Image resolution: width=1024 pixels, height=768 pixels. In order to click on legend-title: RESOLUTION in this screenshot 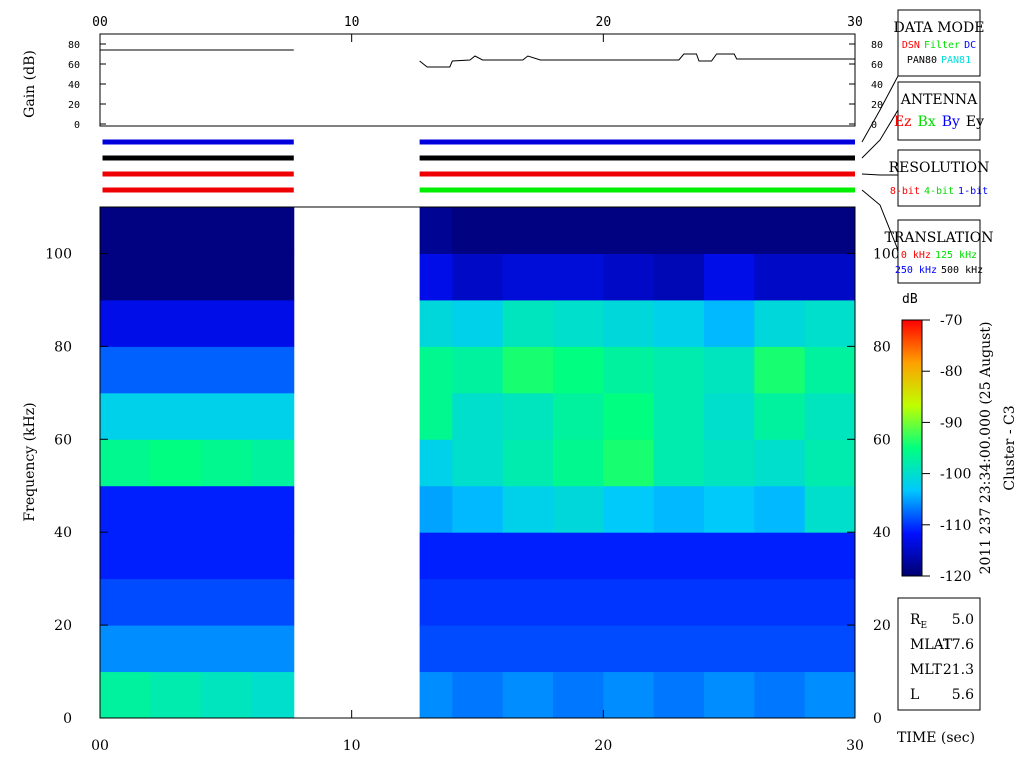, I will do `click(939, 168)`.